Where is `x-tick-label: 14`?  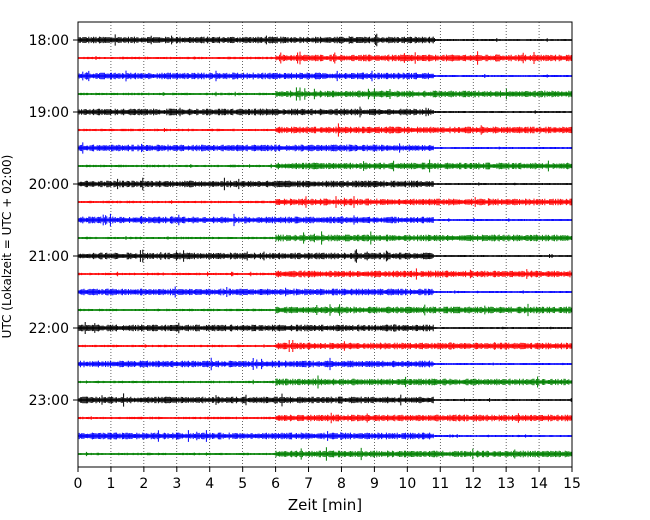
x-tick-label: 14 is located at coordinates (539, 484).